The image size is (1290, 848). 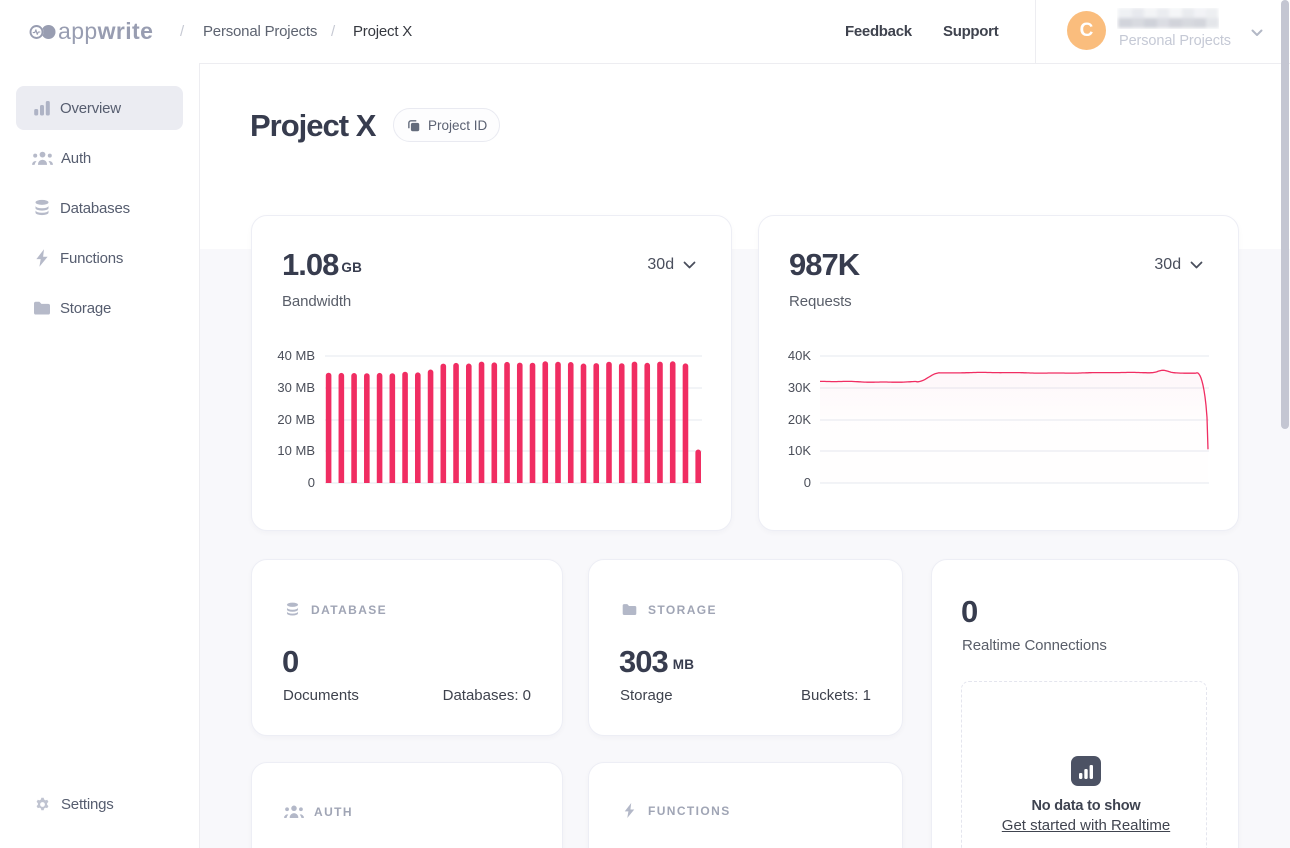 I want to click on svg-text: 30 MB, so click(x=296, y=387).